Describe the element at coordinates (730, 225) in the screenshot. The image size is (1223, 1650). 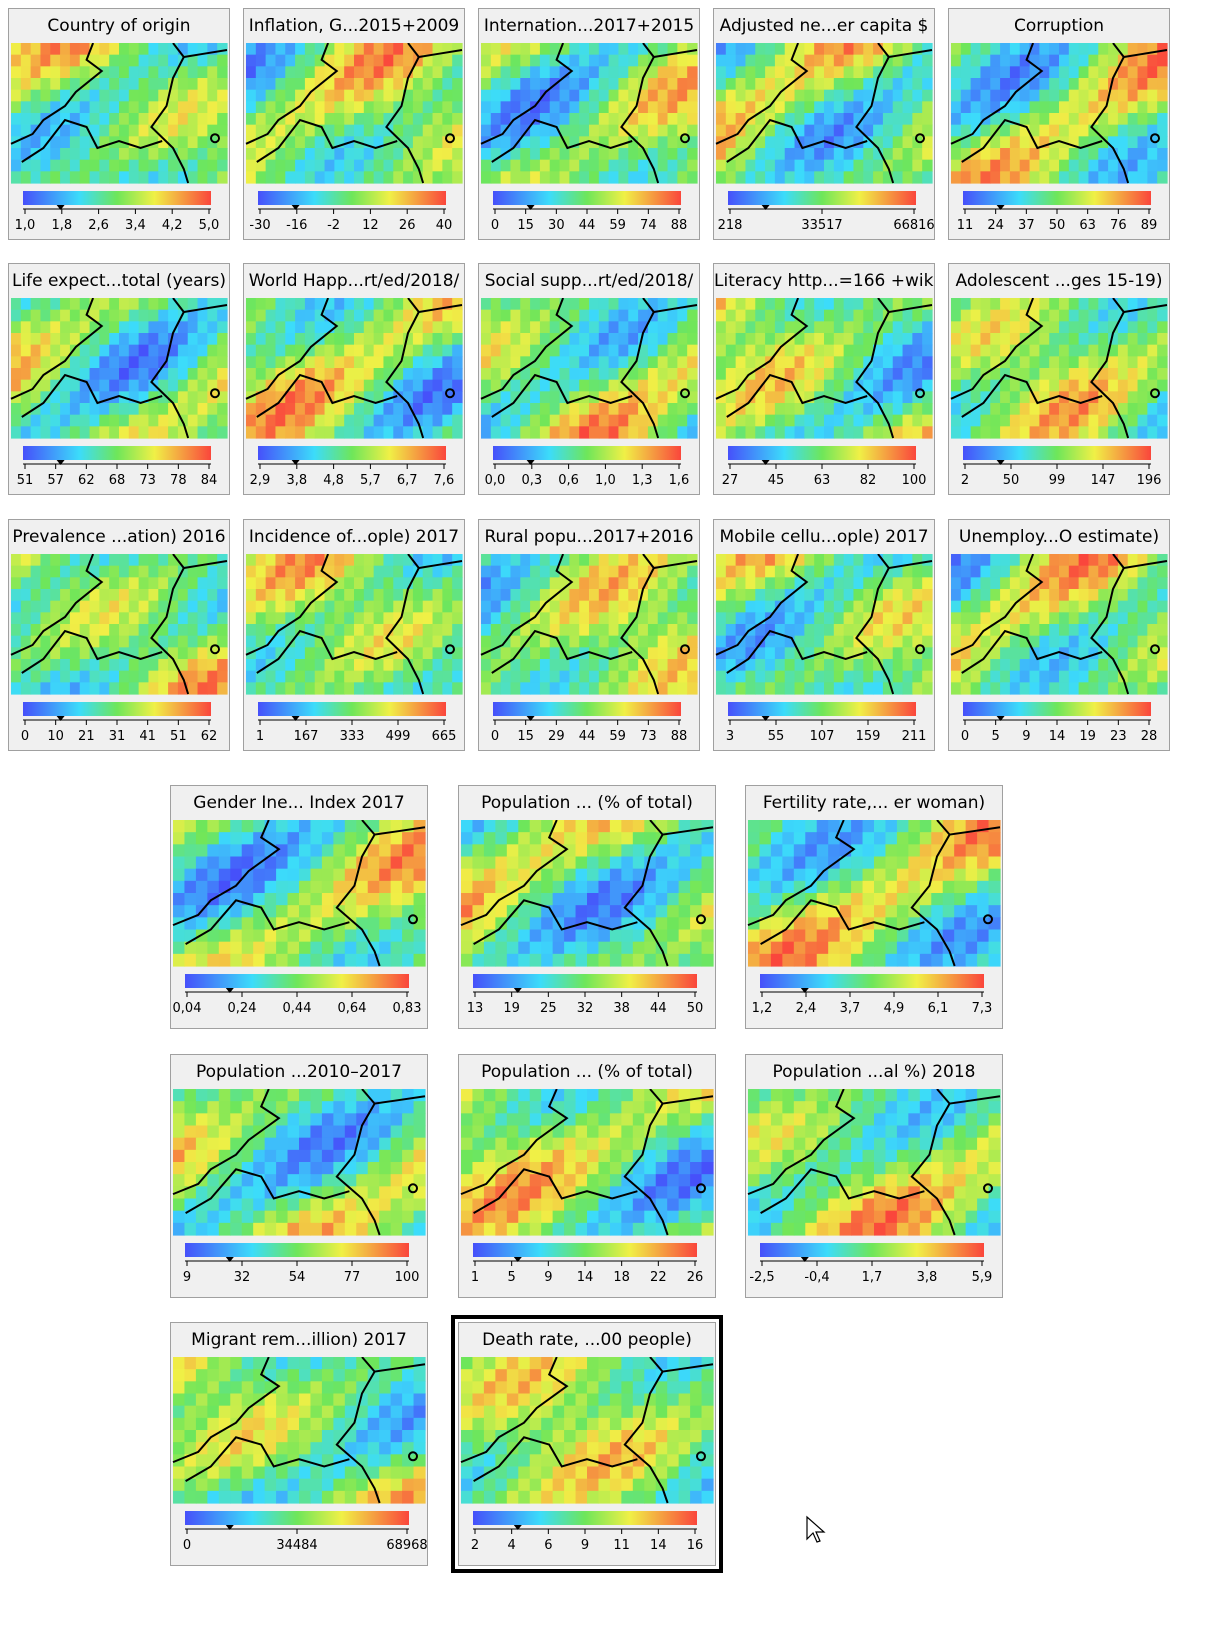
I see `scale-label: 218` at that location.